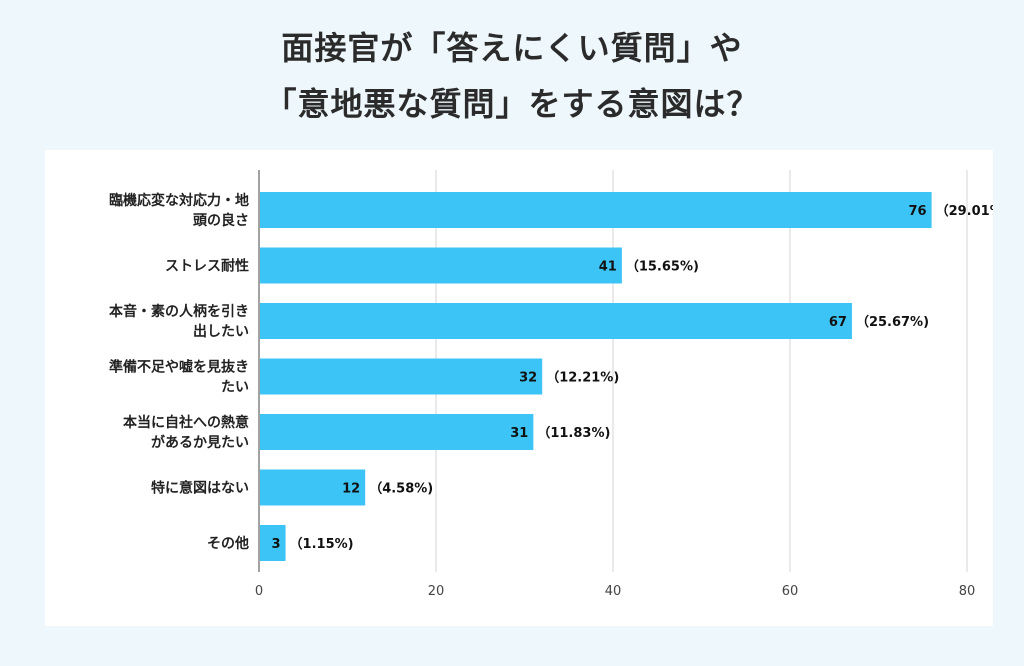 This screenshot has width=1024, height=666. I want to click on bar-value-label-2: 41, so click(608, 267).